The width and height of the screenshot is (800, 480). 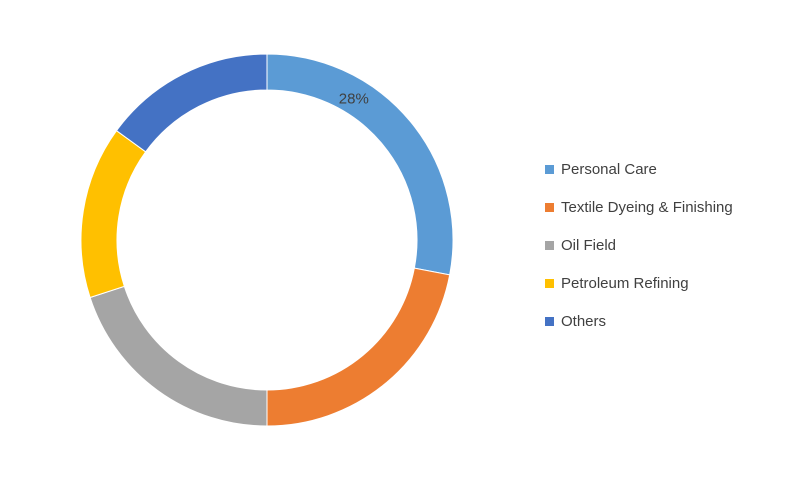 I want to click on slice-textile-dyeing, so click(x=358, y=347).